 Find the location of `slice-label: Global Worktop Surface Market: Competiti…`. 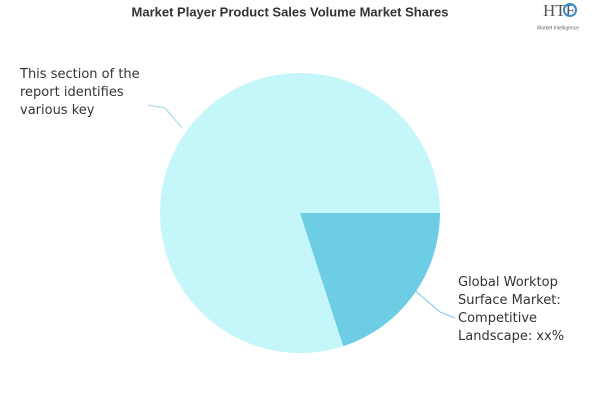

slice-label: Global Worktop Surface Market: Competiti… is located at coordinates (511, 309).